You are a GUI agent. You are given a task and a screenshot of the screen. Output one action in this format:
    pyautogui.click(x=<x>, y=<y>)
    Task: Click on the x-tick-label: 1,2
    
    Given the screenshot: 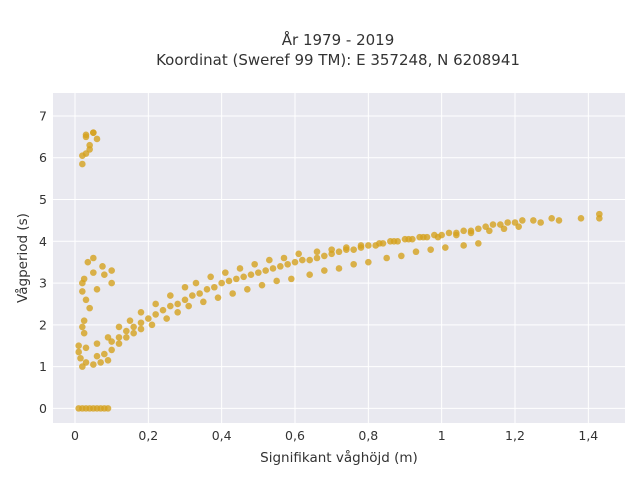 What is the action you would take?
    pyautogui.click(x=515, y=435)
    